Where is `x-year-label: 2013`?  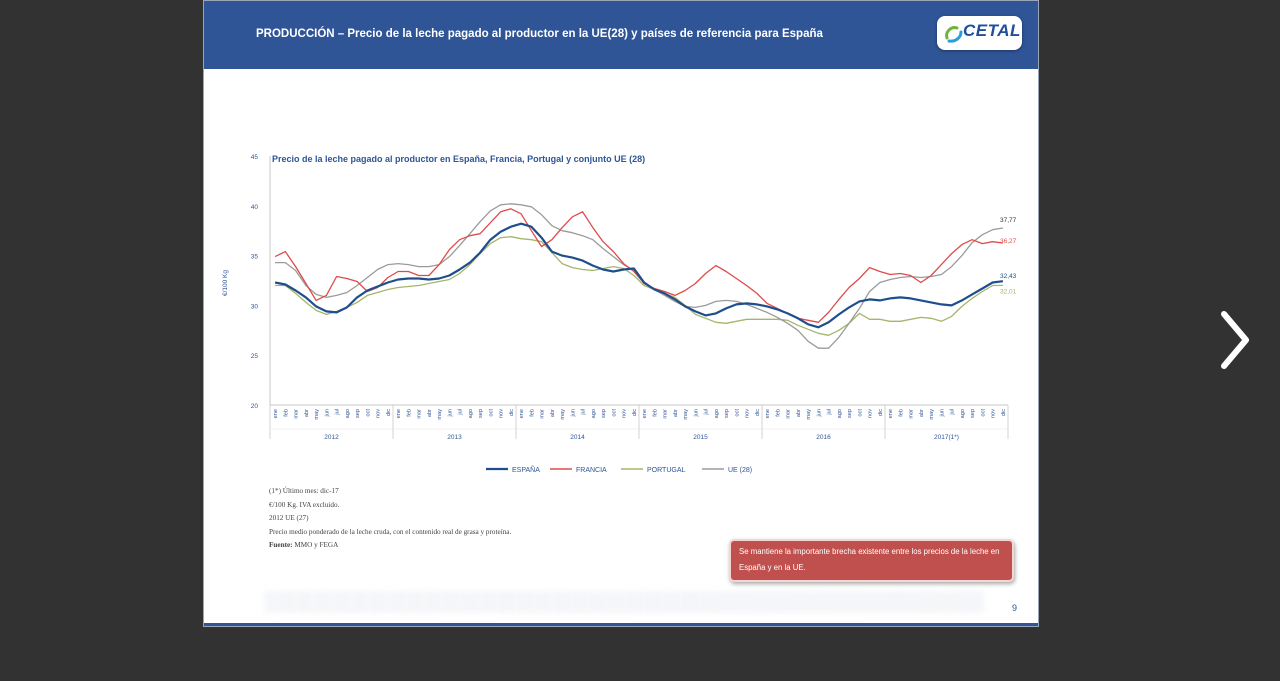
x-year-label: 2013 is located at coordinates (454, 437).